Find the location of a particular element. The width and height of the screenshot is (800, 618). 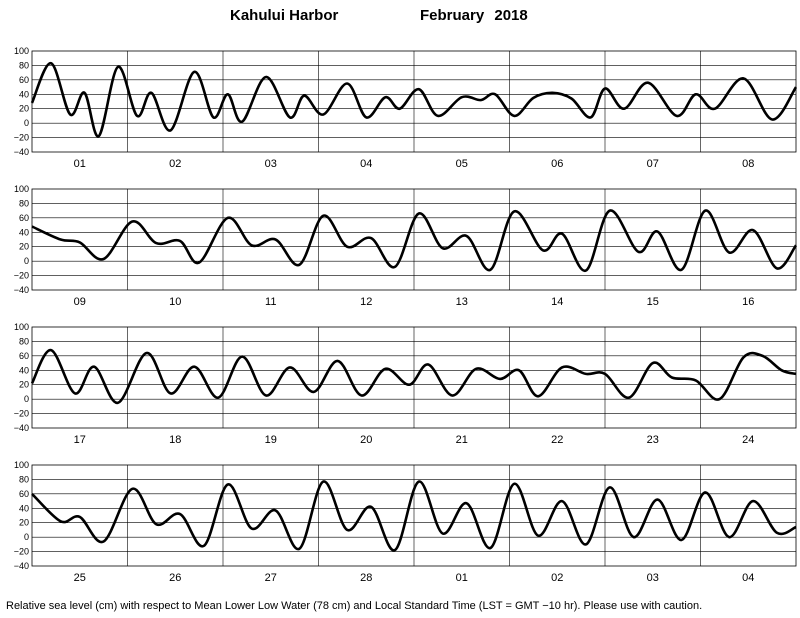

day-label: 21 is located at coordinates (462, 440).